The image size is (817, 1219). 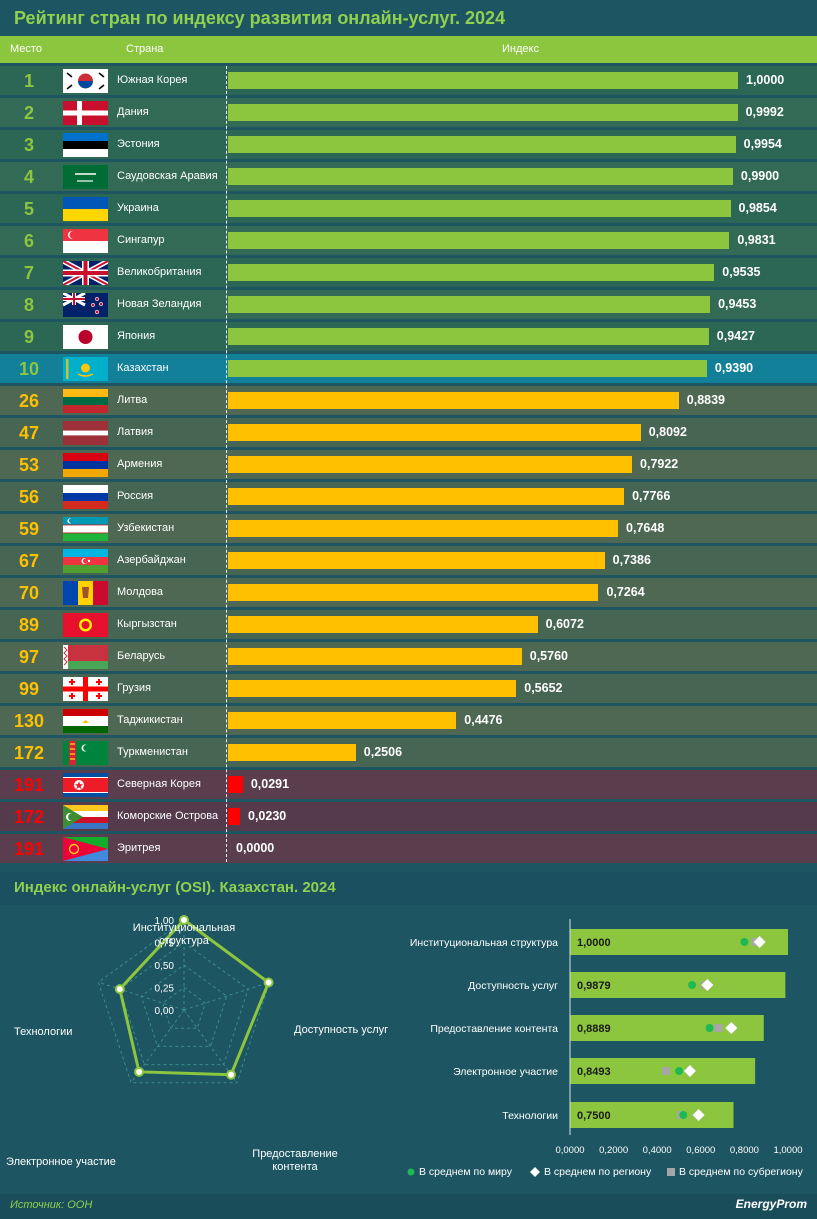 I want to click on value-label: 0,5652, so click(x=543, y=688).